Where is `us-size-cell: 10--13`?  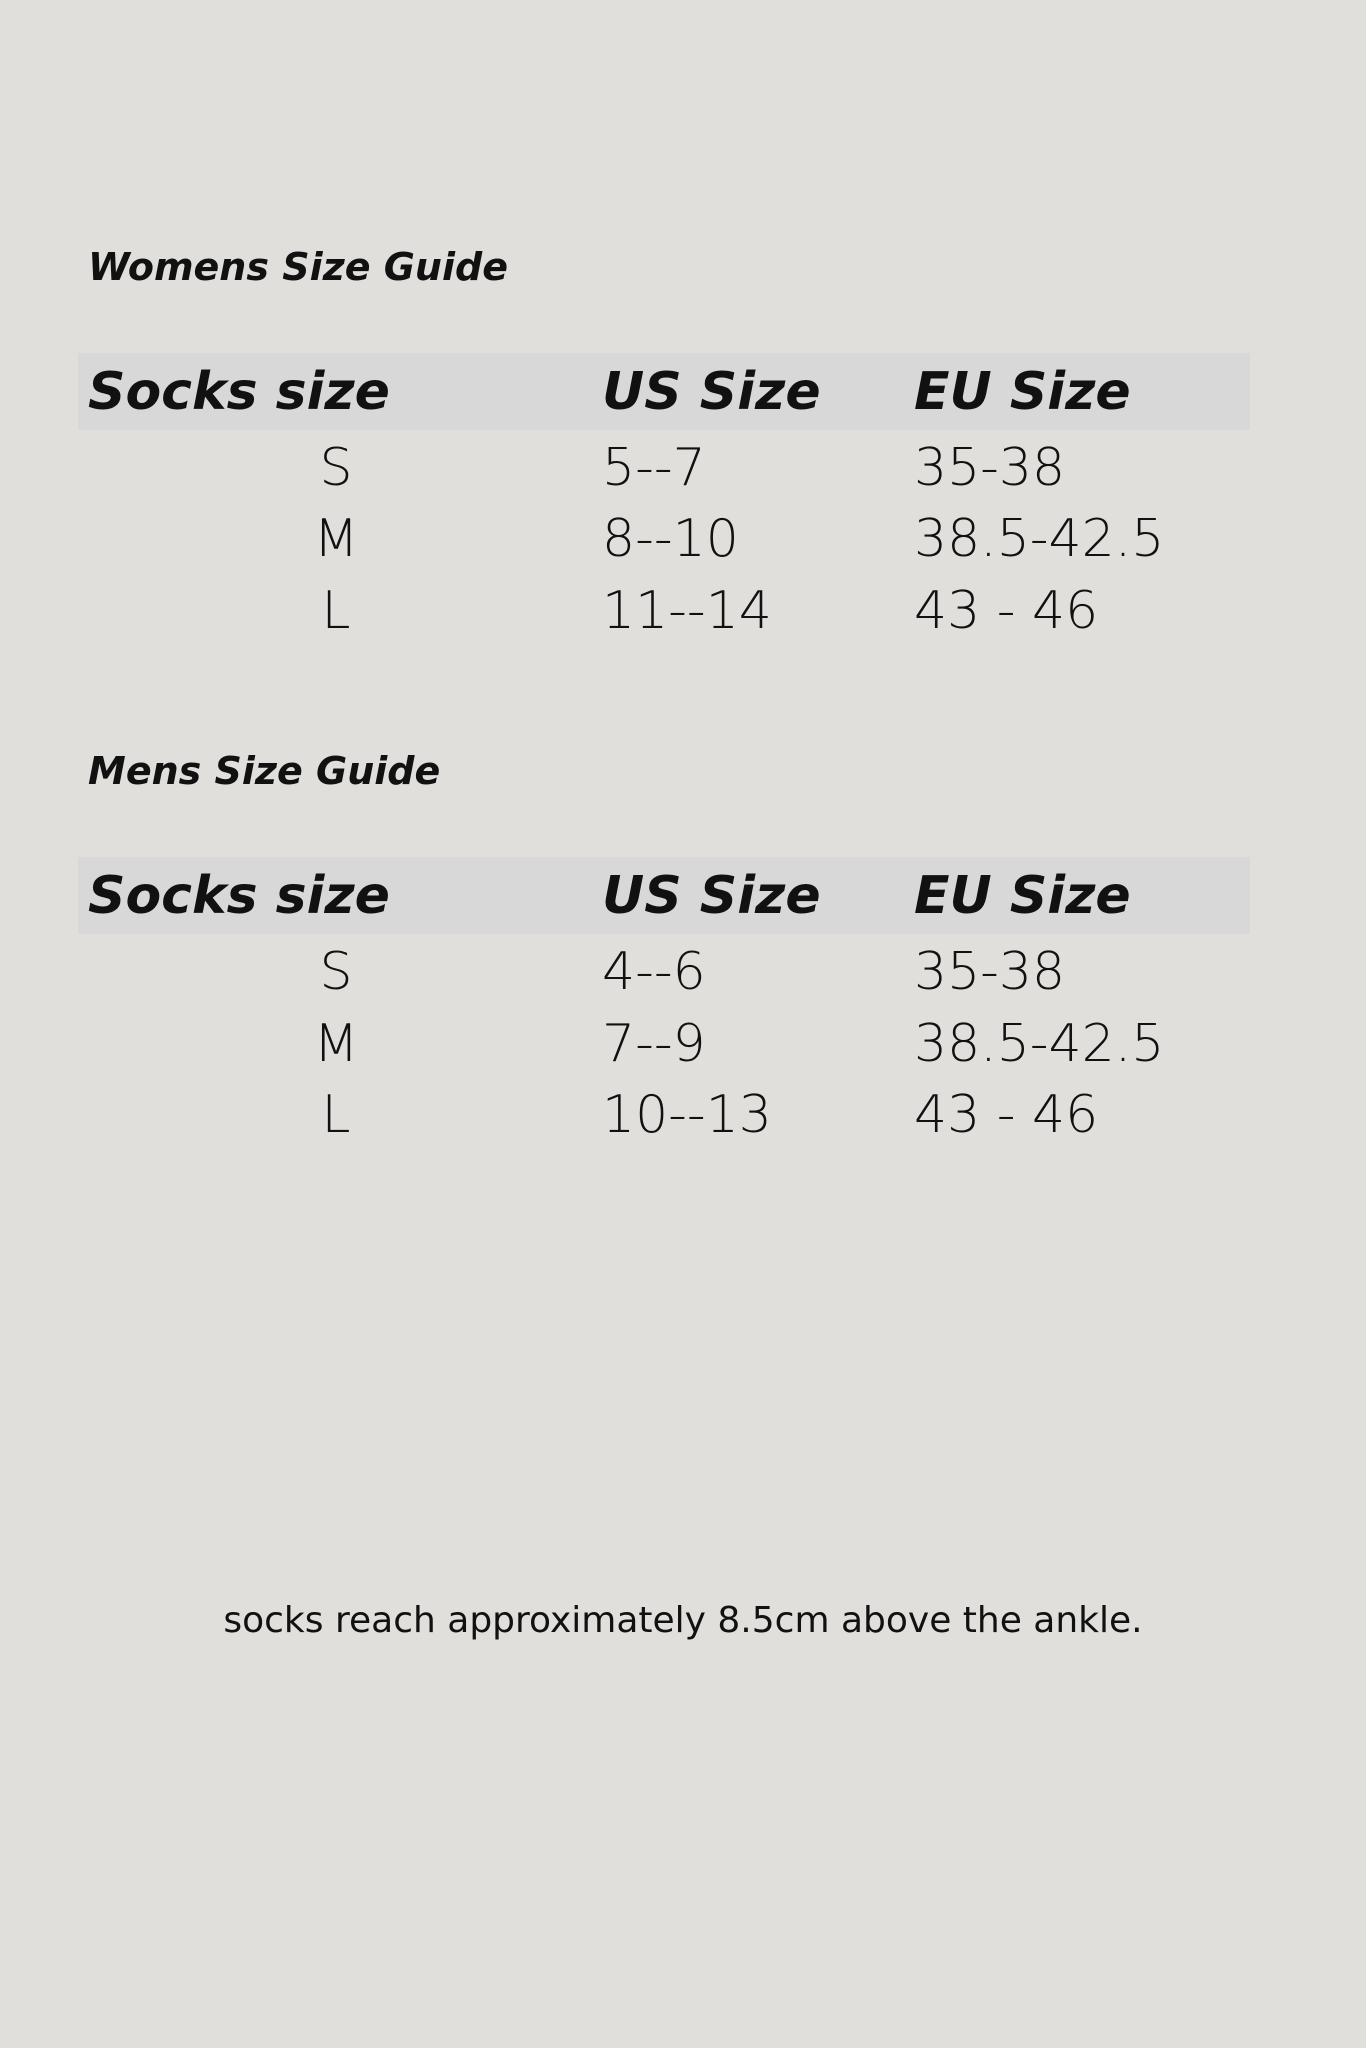
us-size-cell: 10--13 is located at coordinates (687, 1115).